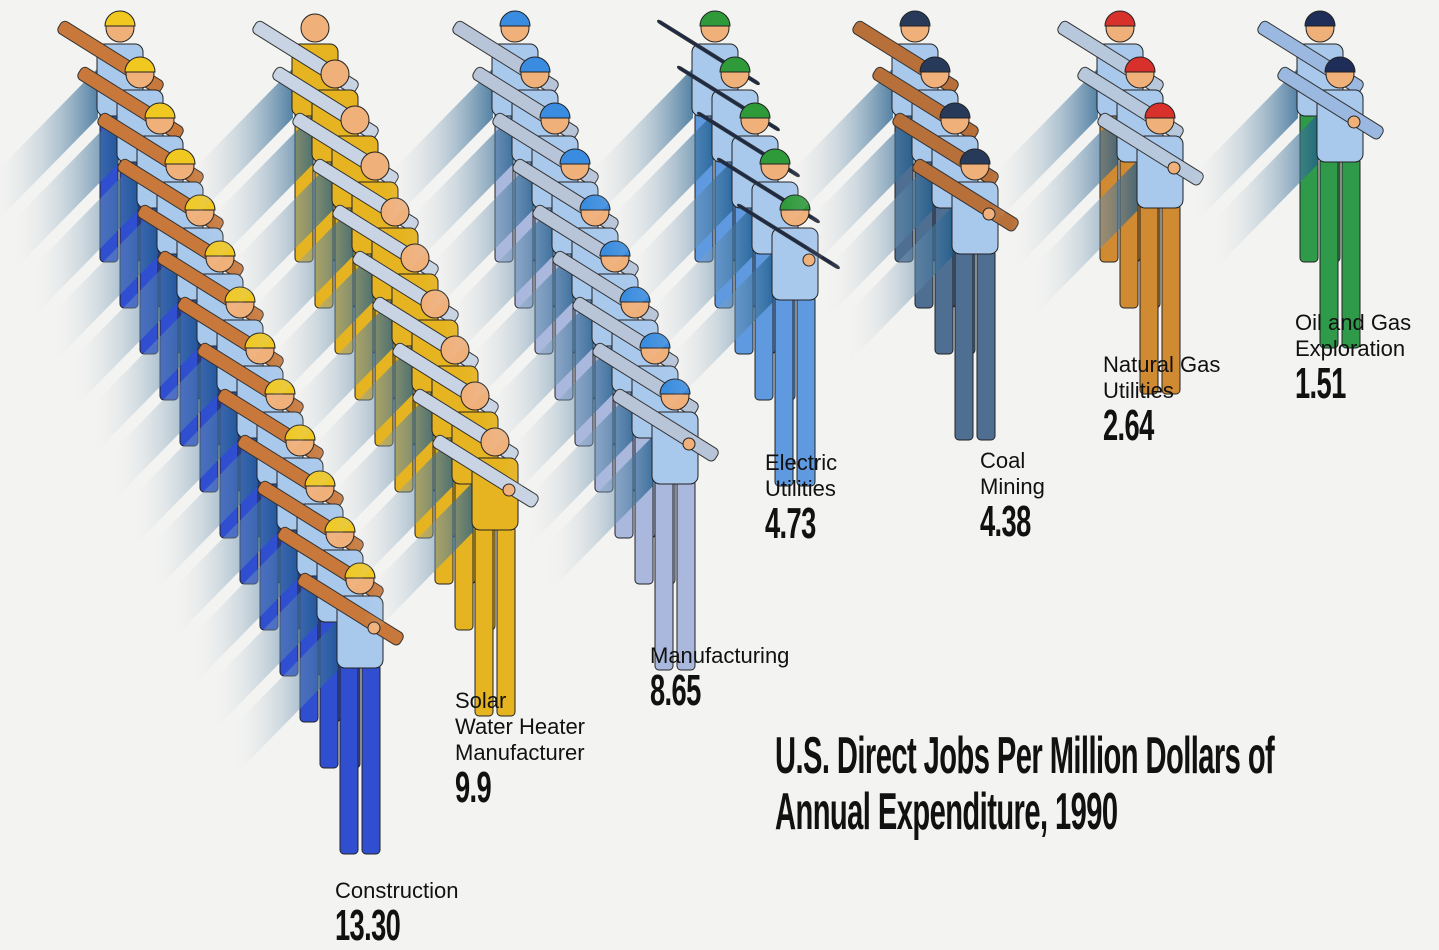 The height and width of the screenshot is (950, 1439). Describe the element at coordinates (675, 690) in the screenshot. I see `value-label: 8.65` at that location.